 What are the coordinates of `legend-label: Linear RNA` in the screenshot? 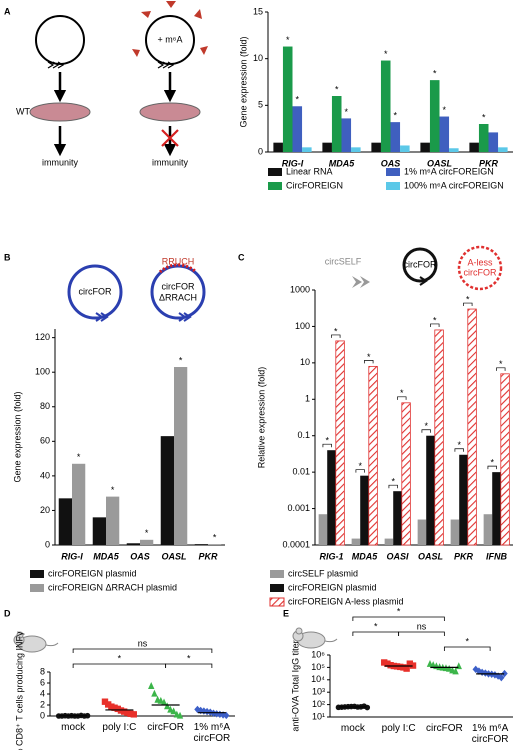 It's located at (309, 171).